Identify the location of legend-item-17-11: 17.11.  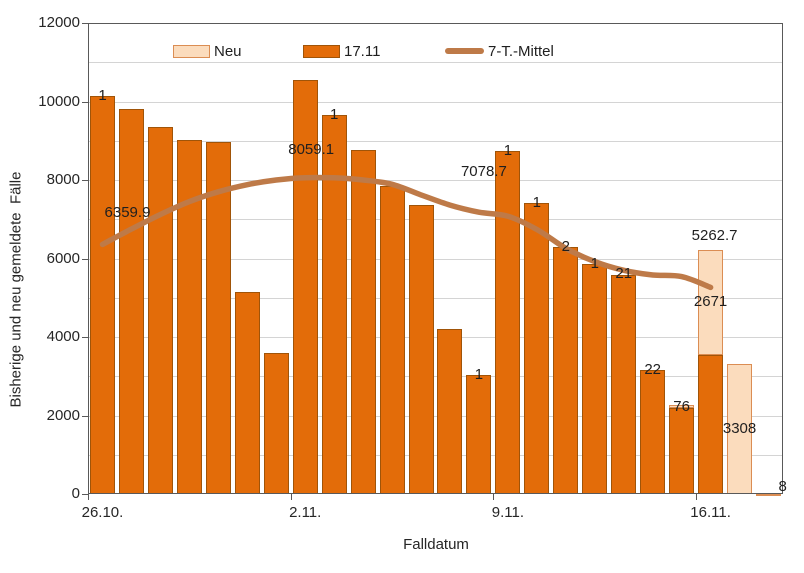
(341, 51).